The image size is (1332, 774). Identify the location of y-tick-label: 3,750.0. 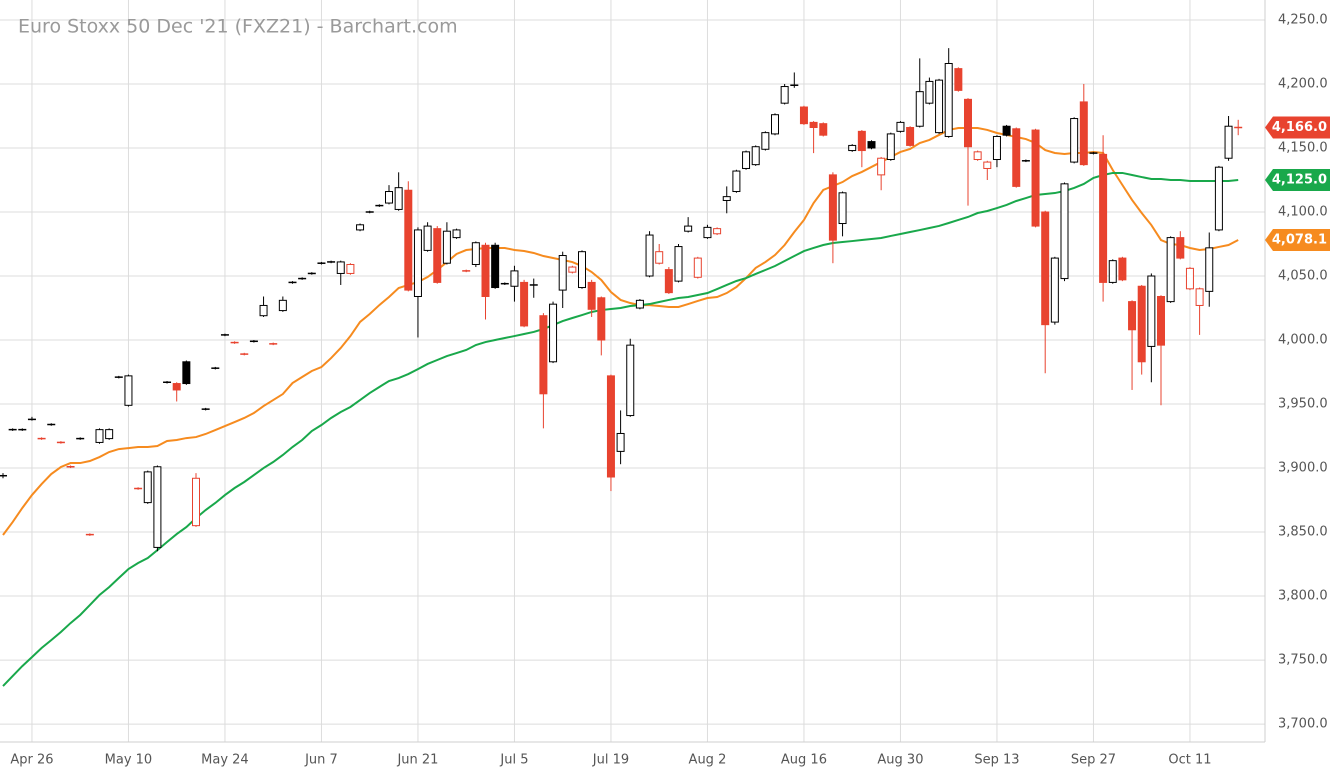
(1303, 660).